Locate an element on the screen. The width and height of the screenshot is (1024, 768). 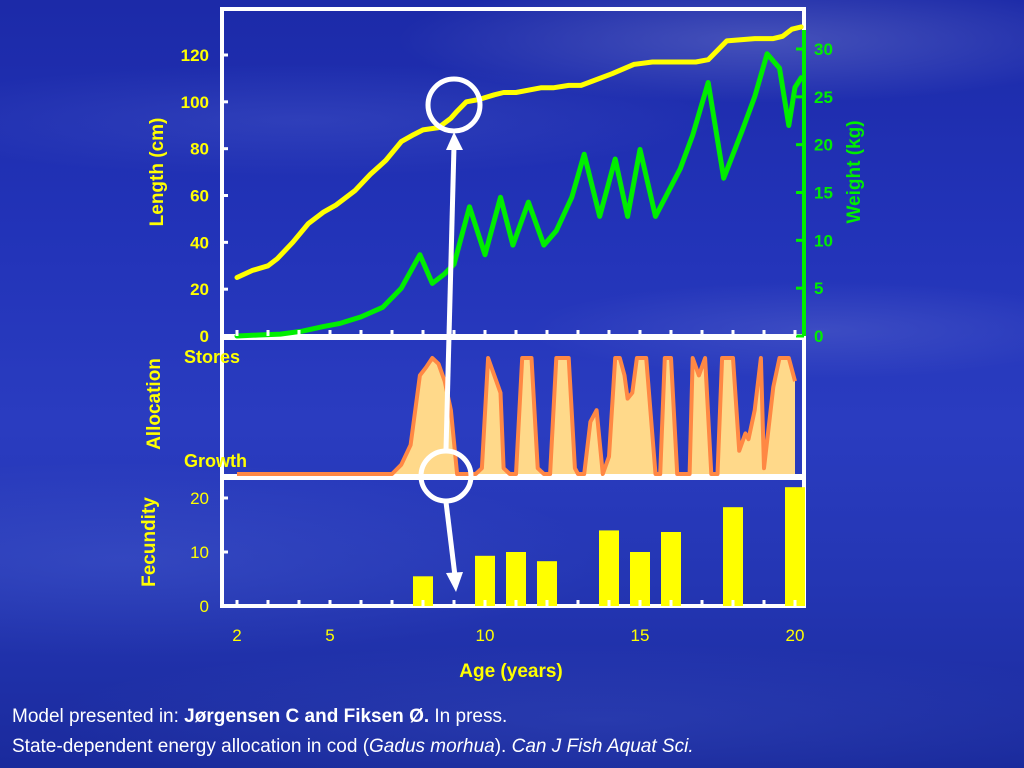
arrow-shaft-up is located at coordinates (450, 298).